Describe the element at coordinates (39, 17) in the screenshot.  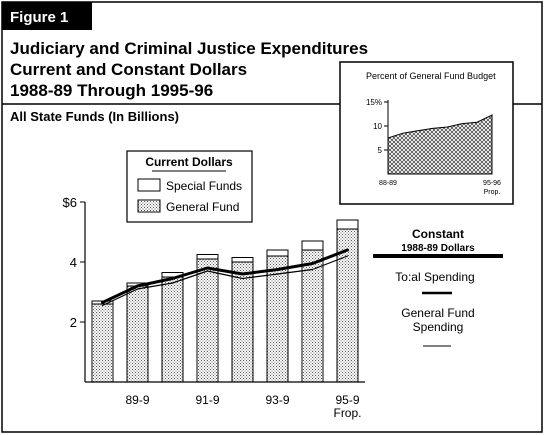
I see `figure-label: Figure 1` at that location.